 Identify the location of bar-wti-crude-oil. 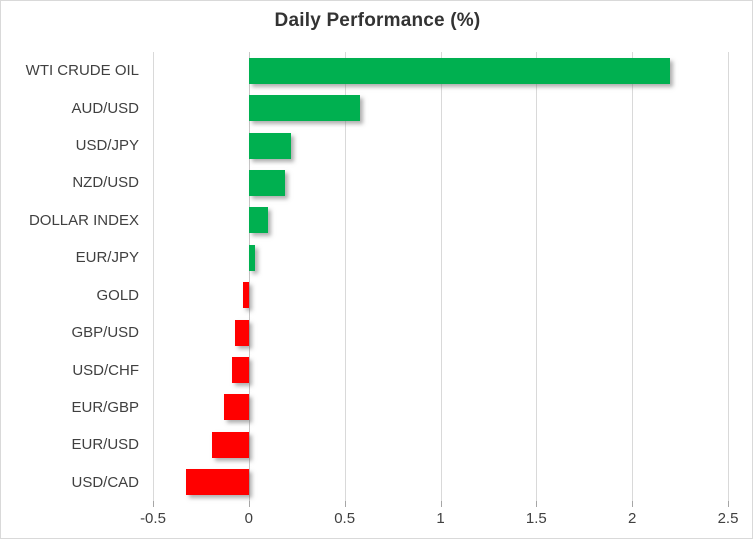
(459, 70).